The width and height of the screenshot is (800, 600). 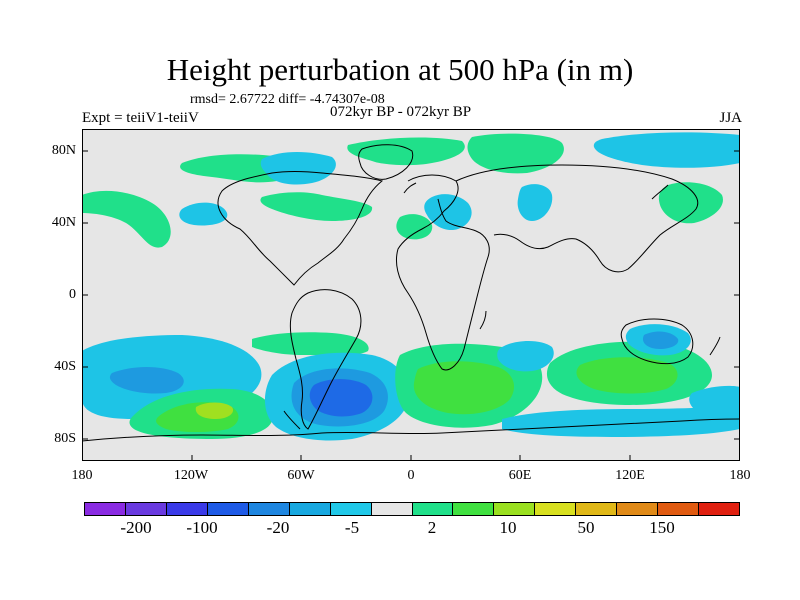 What do you see at coordinates (411, 475) in the screenshot?
I see `lon-label-0: 0` at bounding box center [411, 475].